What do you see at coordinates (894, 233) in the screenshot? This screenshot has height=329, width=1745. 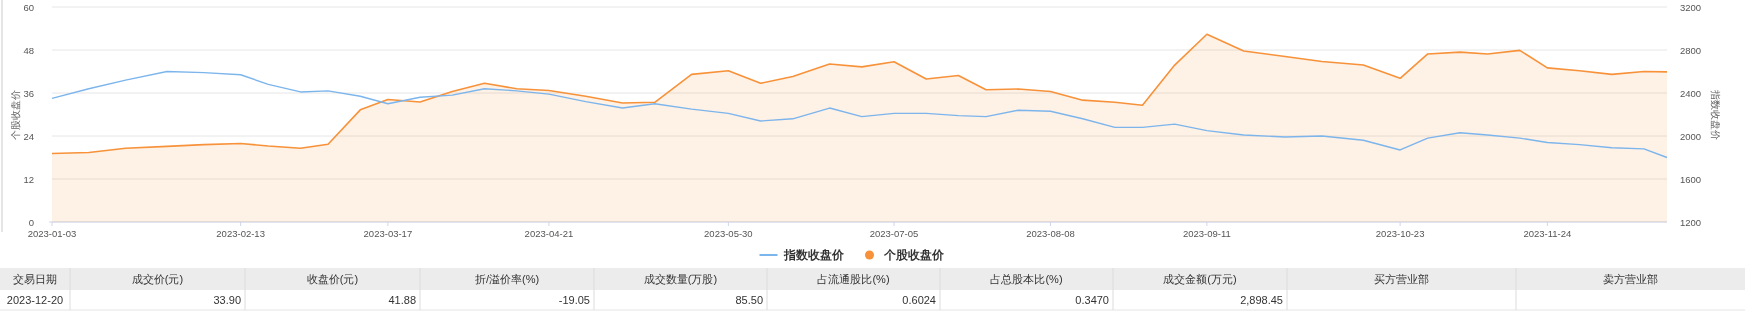 I see `x-tick-label: 2023-07-05` at bounding box center [894, 233].